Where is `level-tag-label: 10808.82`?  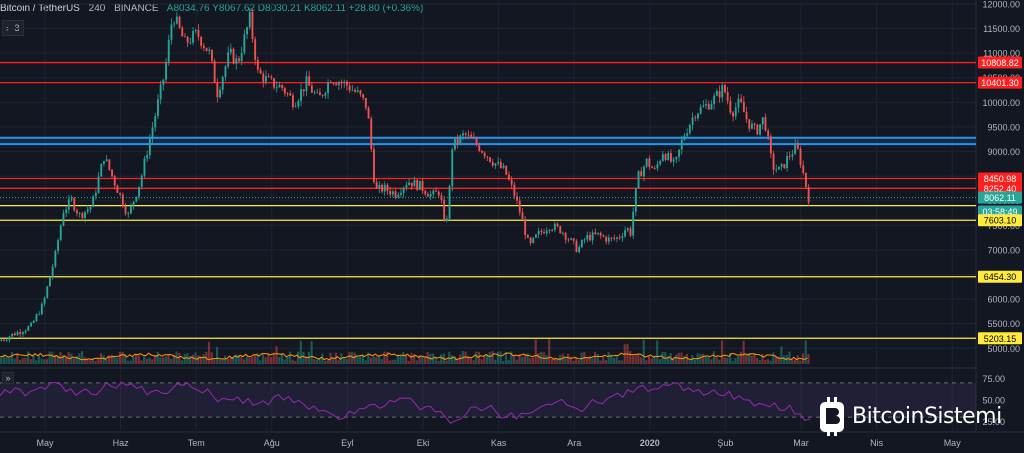 level-tag-label: 10808.82 is located at coordinates (1000, 63).